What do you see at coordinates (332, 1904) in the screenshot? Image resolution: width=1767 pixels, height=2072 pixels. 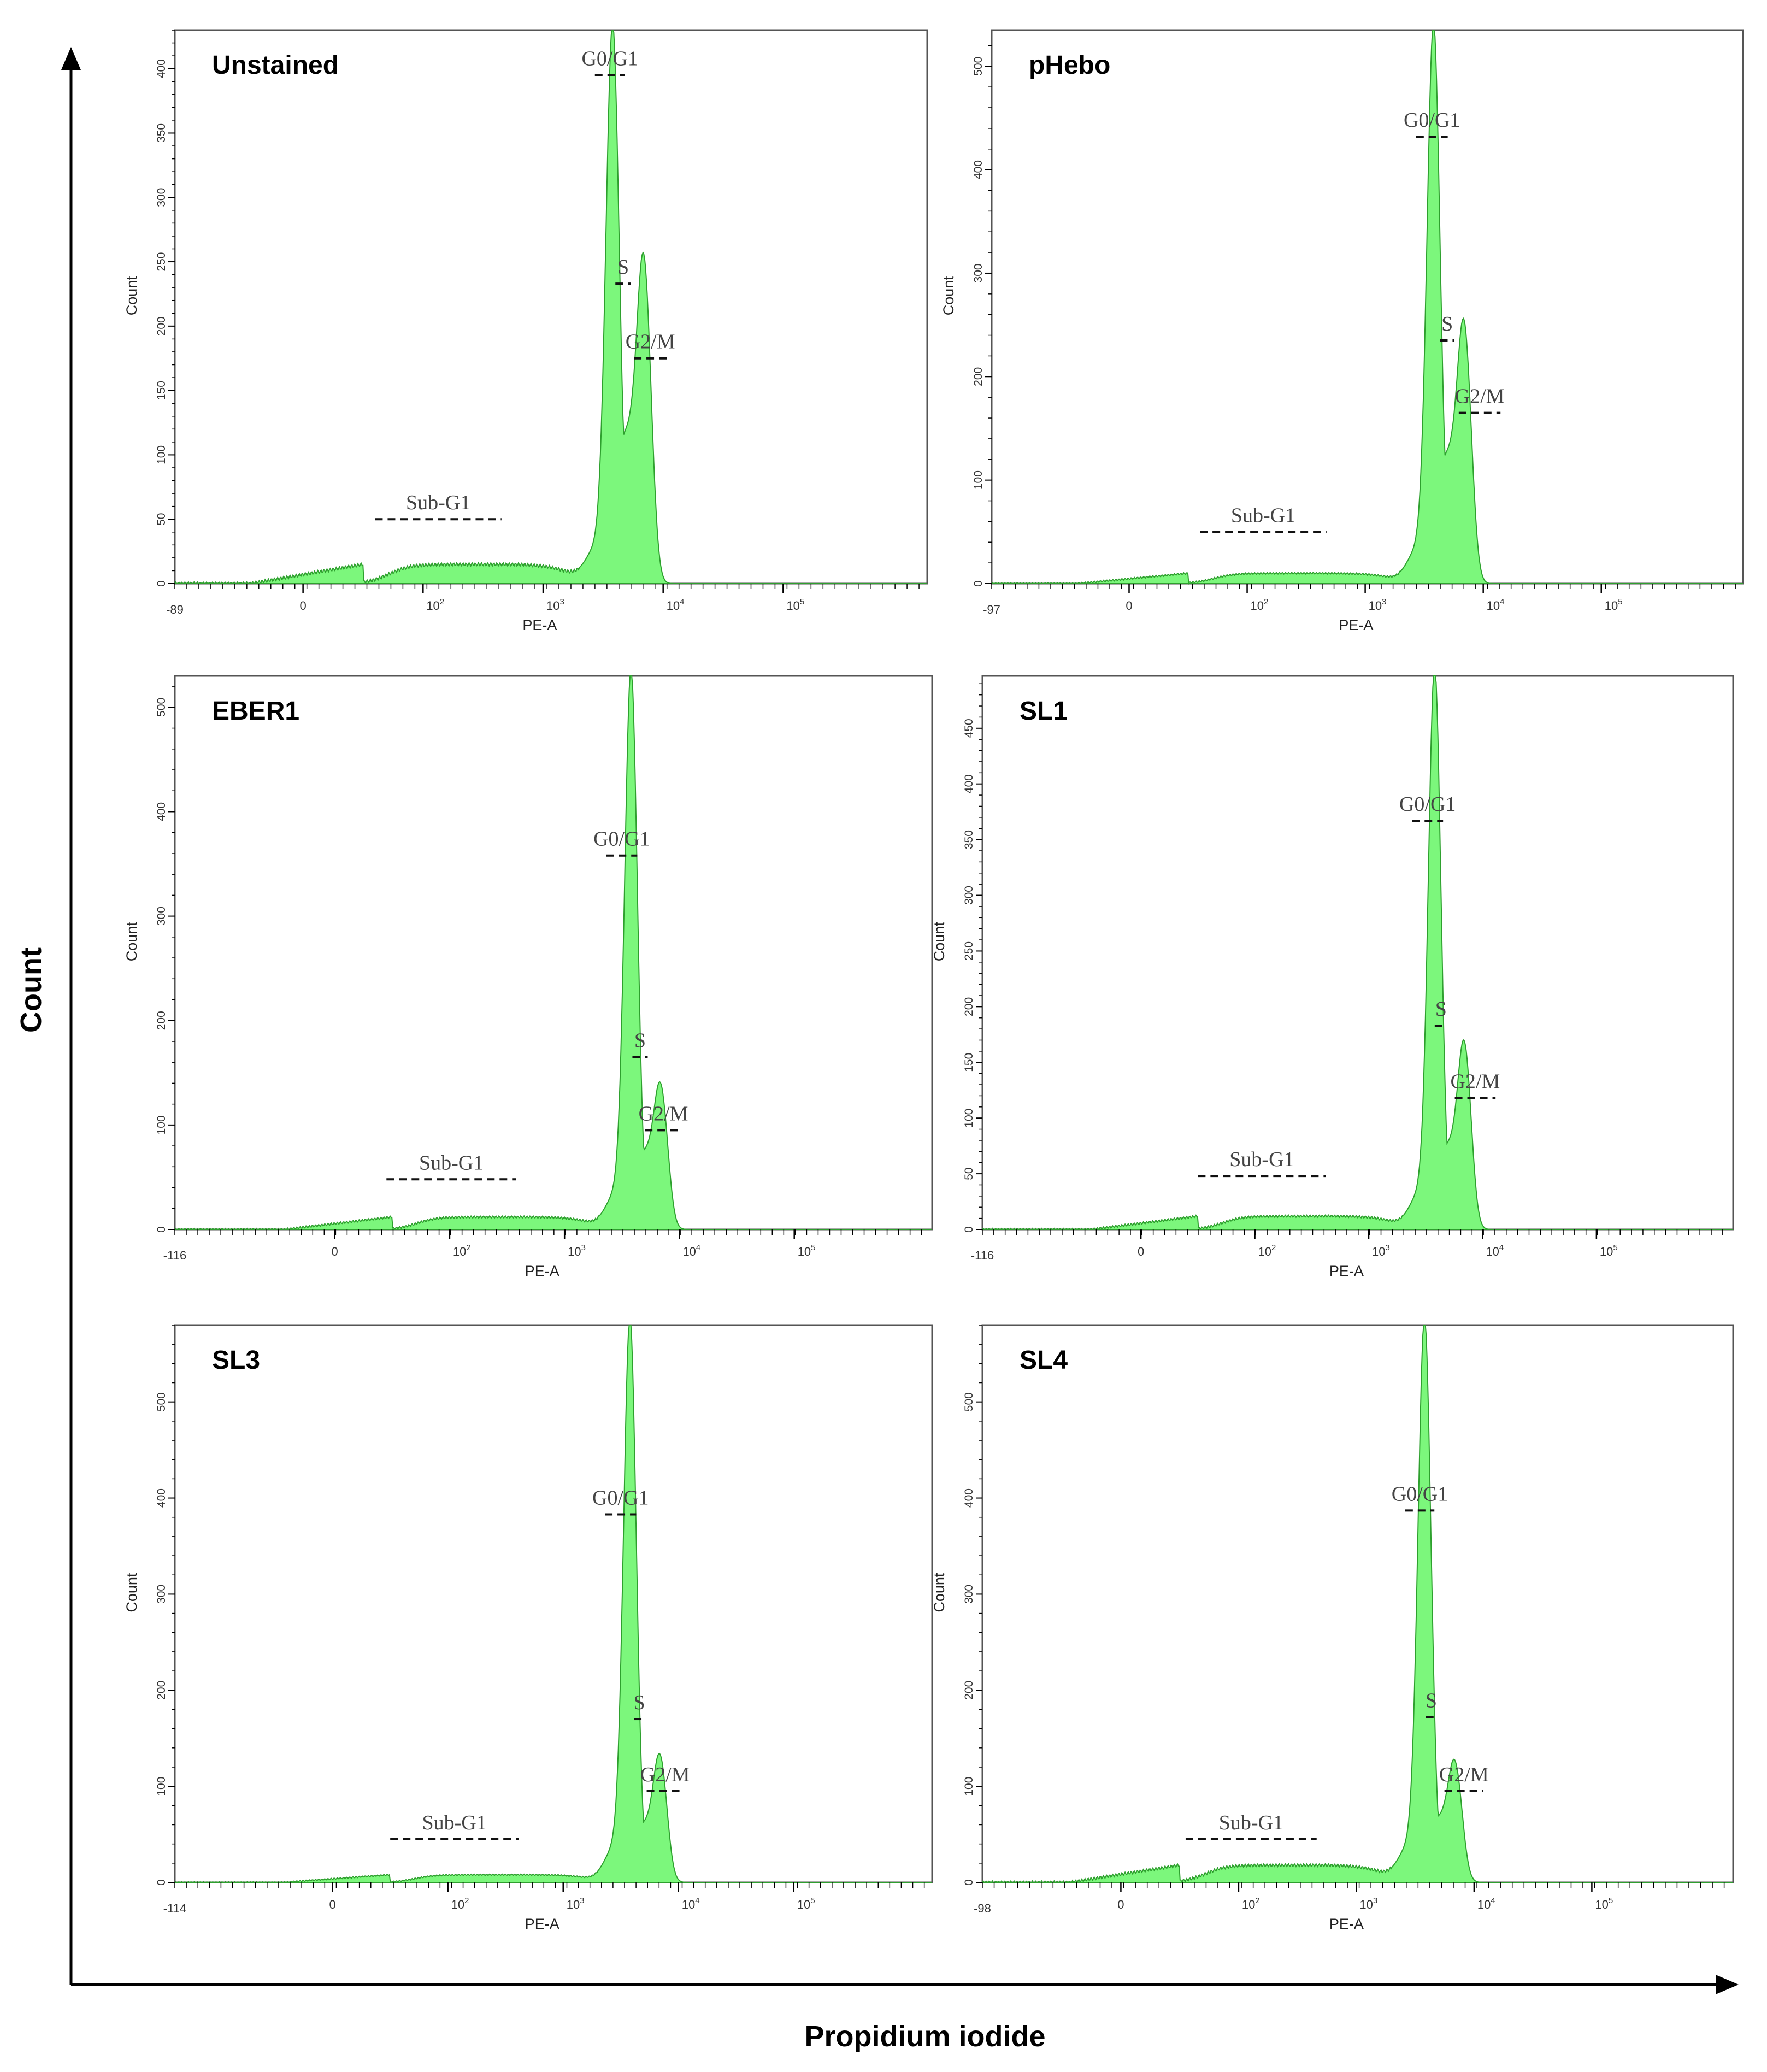 I see `x-tick-label: 0` at bounding box center [332, 1904].